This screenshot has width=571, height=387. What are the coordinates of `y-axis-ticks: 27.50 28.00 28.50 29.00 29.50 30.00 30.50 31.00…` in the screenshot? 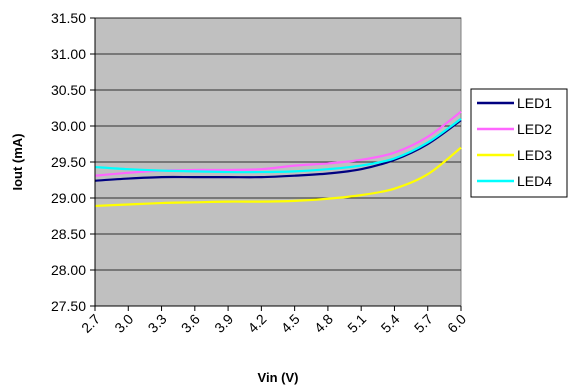 It's located at (73, 162).